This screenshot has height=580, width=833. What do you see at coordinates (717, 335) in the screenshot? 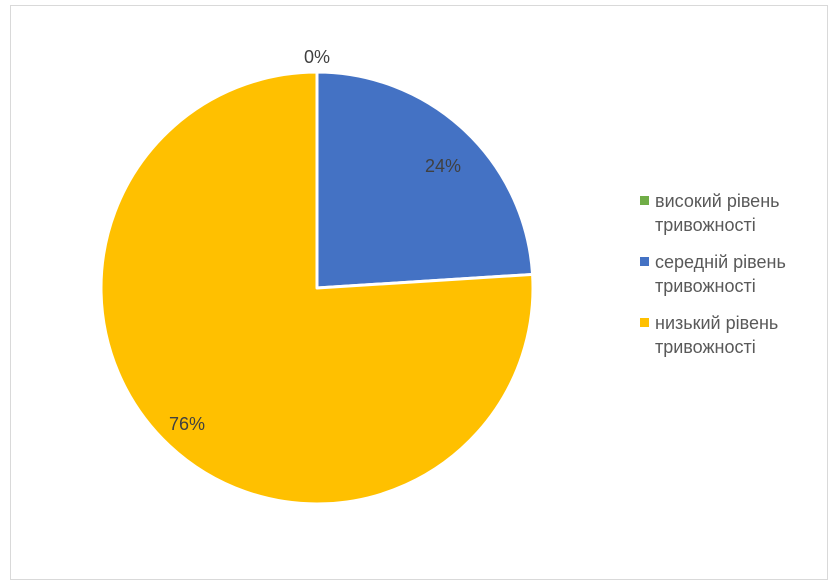
I see `legend-label-3: низький рівень тривожності` at bounding box center [717, 335].